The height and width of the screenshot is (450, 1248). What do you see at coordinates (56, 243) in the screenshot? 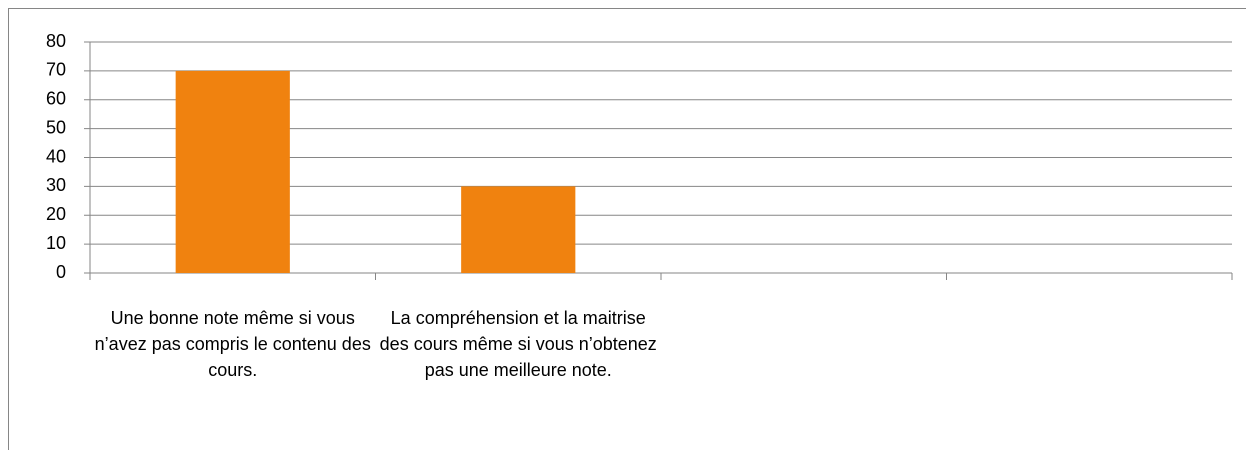
I see `y-tick-label: 10` at bounding box center [56, 243].